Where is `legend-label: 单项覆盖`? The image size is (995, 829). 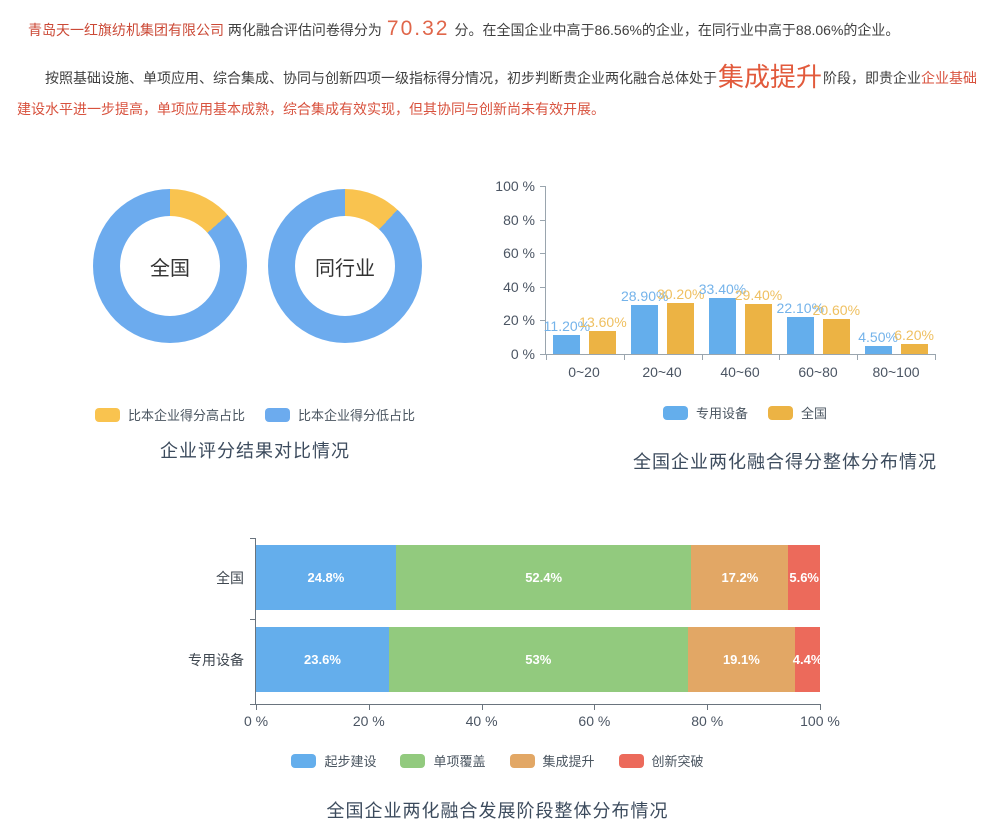 legend-label: 单项覆盖 is located at coordinates (459, 761).